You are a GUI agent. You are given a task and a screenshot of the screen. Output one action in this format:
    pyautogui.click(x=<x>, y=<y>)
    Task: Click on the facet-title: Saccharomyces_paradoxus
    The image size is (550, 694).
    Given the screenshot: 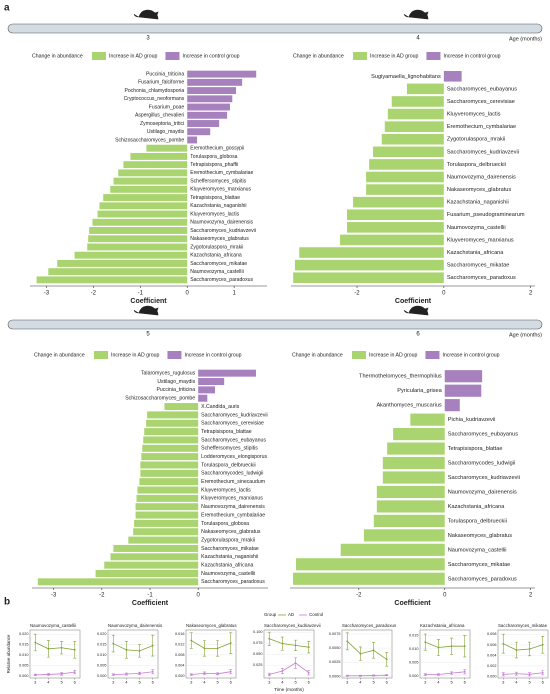 What is the action you would take?
    pyautogui.click(x=369, y=625)
    